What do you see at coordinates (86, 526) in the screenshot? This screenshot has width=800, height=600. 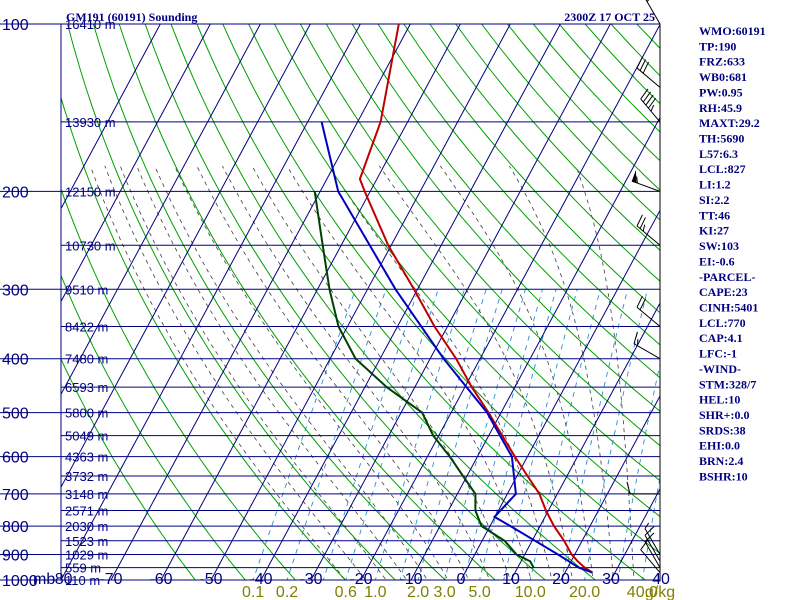 I see `height-label: 2030 m` at bounding box center [86, 526].